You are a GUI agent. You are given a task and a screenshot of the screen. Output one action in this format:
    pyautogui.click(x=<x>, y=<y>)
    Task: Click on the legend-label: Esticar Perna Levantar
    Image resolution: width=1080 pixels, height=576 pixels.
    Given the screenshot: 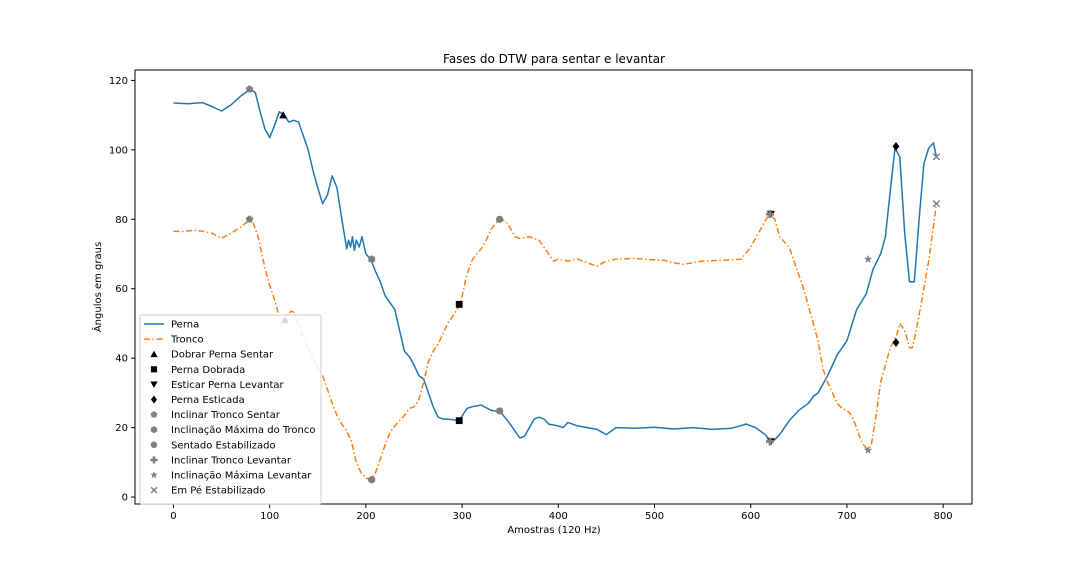 What is the action you would take?
    pyautogui.click(x=228, y=385)
    